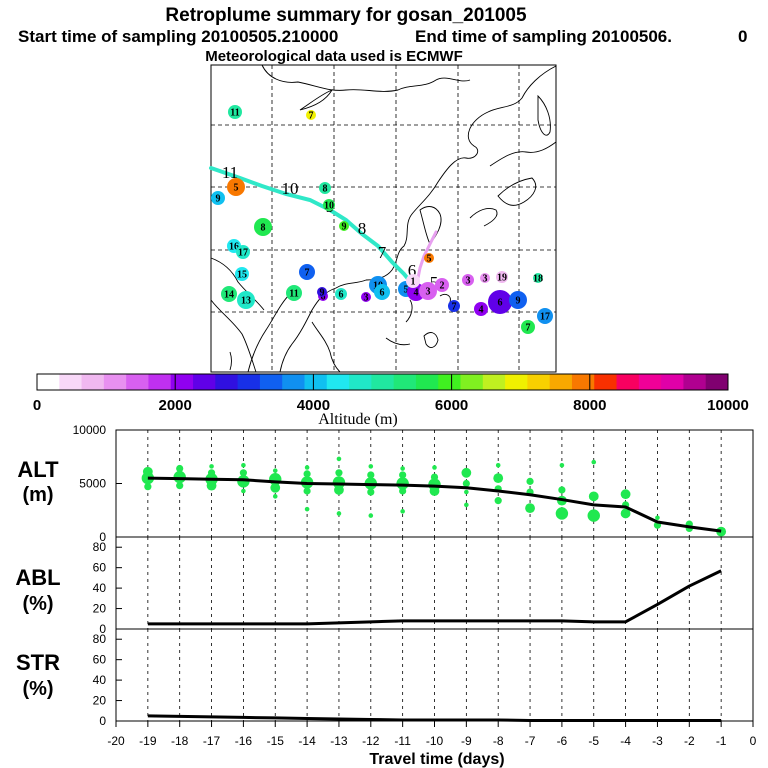 This screenshot has width=768, height=768. Describe the element at coordinates (307, 273) in the screenshot. I see `map-cluster-label: 7` at that location.